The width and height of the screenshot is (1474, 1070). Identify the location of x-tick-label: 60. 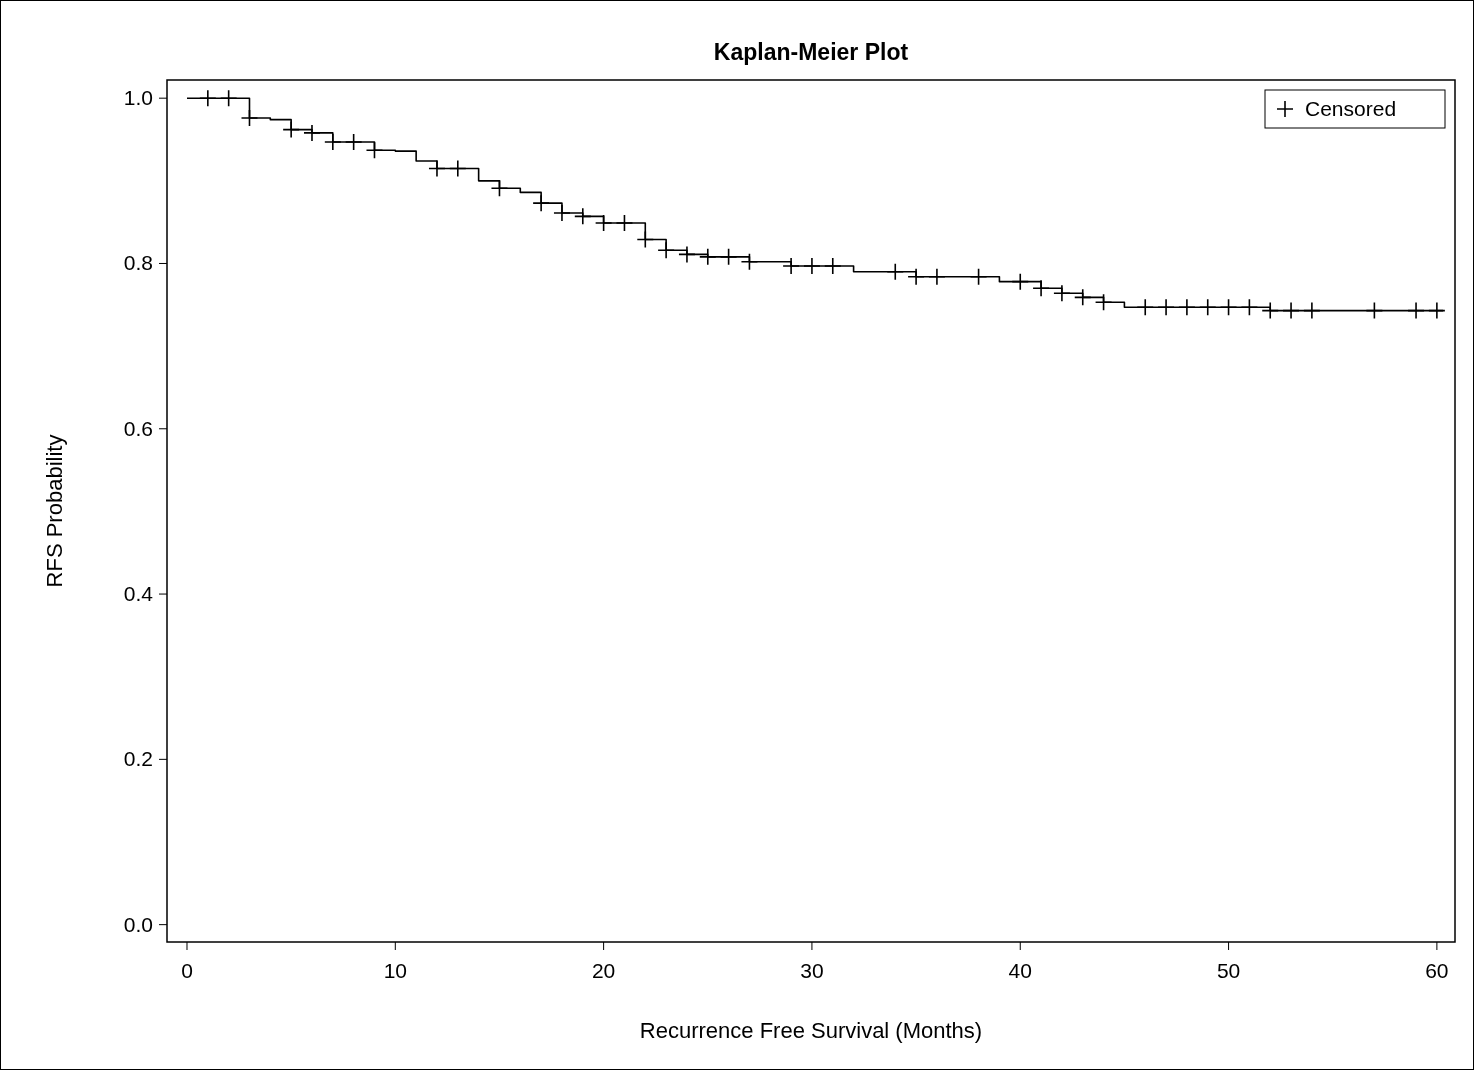
(1437, 970).